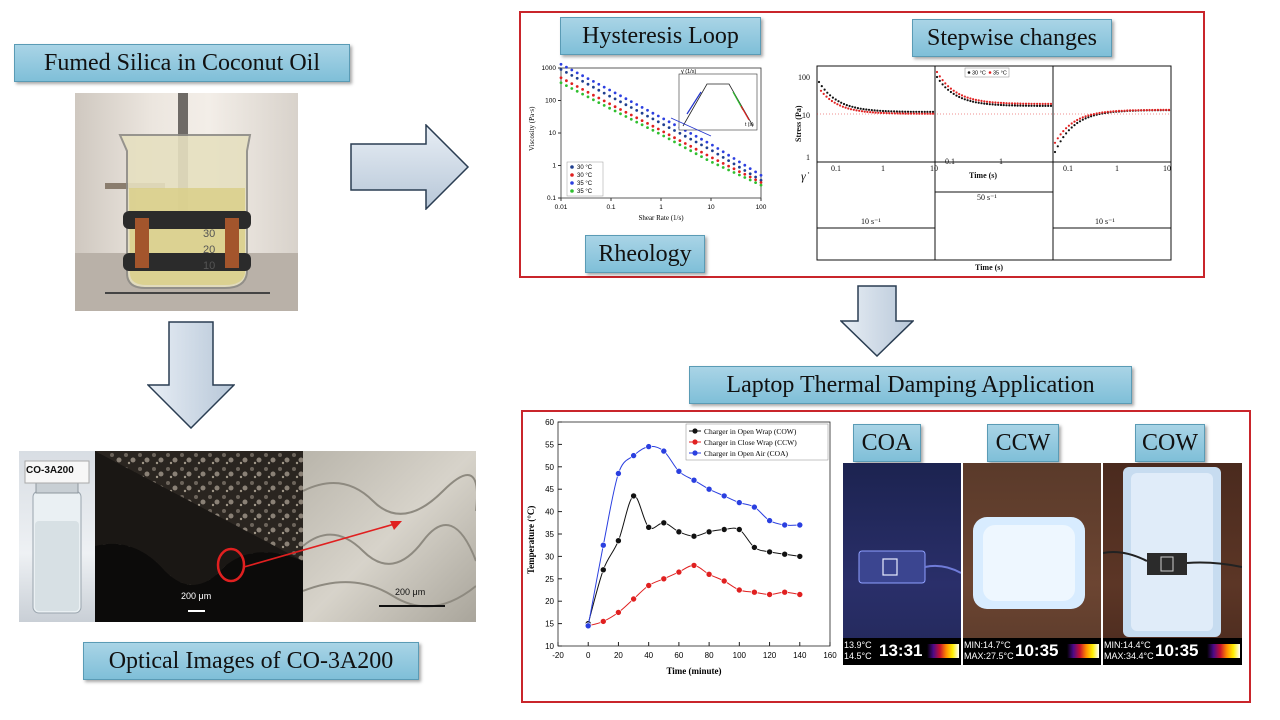 The width and height of the screenshot is (1280, 720). What do you see at coordinates (990, 72) in the screenshot?
I see `stepwise-legend-marker` at bounding box center [990, 72].